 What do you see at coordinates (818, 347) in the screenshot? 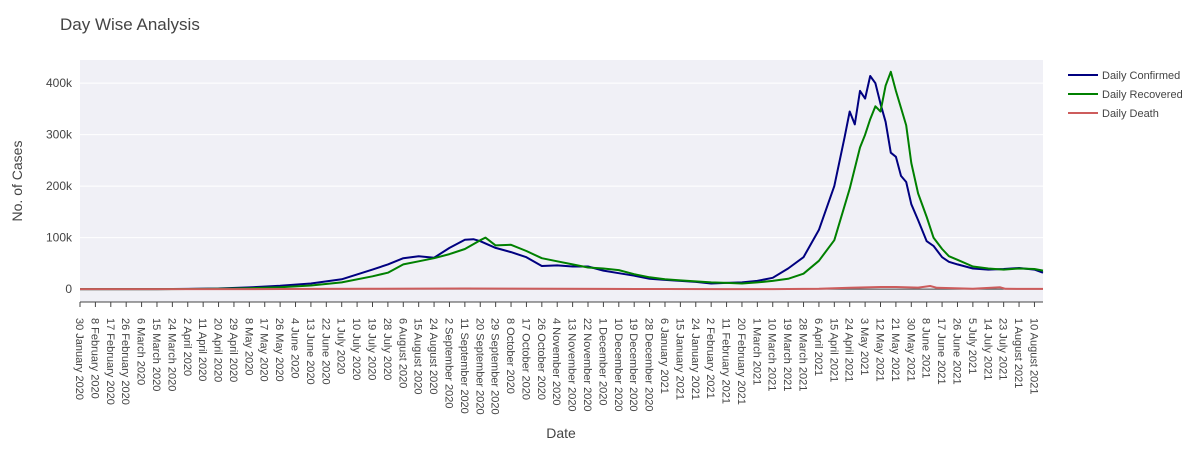
I see `x-tick-label: 6 April 2021` at bounding box center [818, 347].